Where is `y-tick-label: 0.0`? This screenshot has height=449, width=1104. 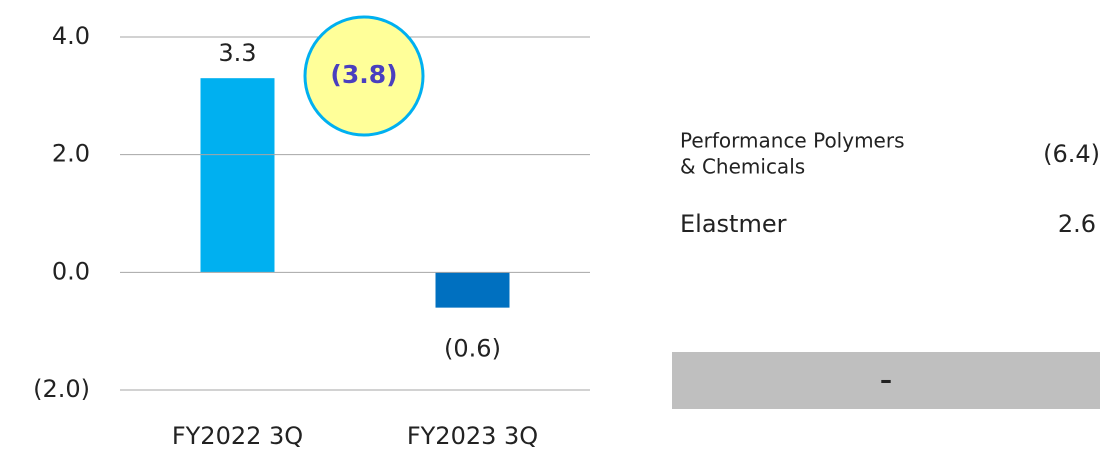 y-tick-label: 0.0 is located at coordinates (71, 271).